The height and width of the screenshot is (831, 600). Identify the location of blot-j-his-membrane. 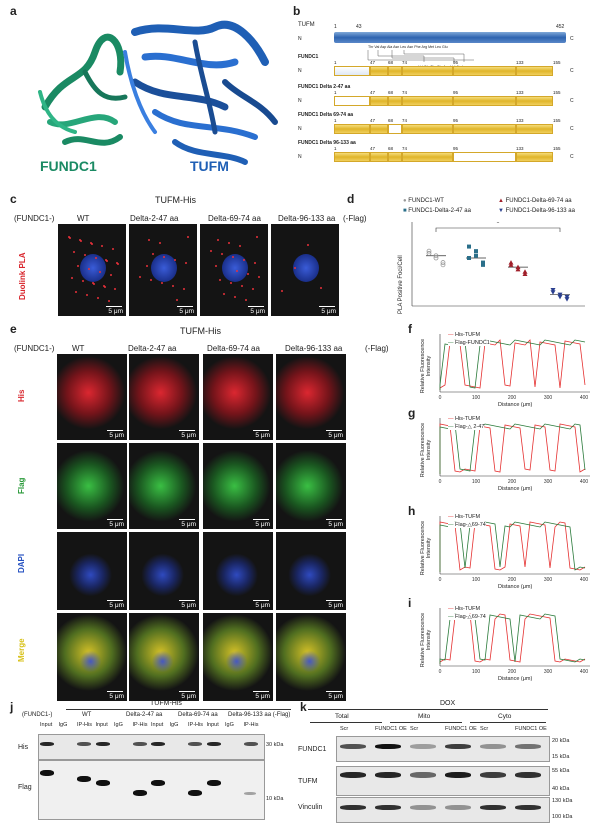
(151, 747).